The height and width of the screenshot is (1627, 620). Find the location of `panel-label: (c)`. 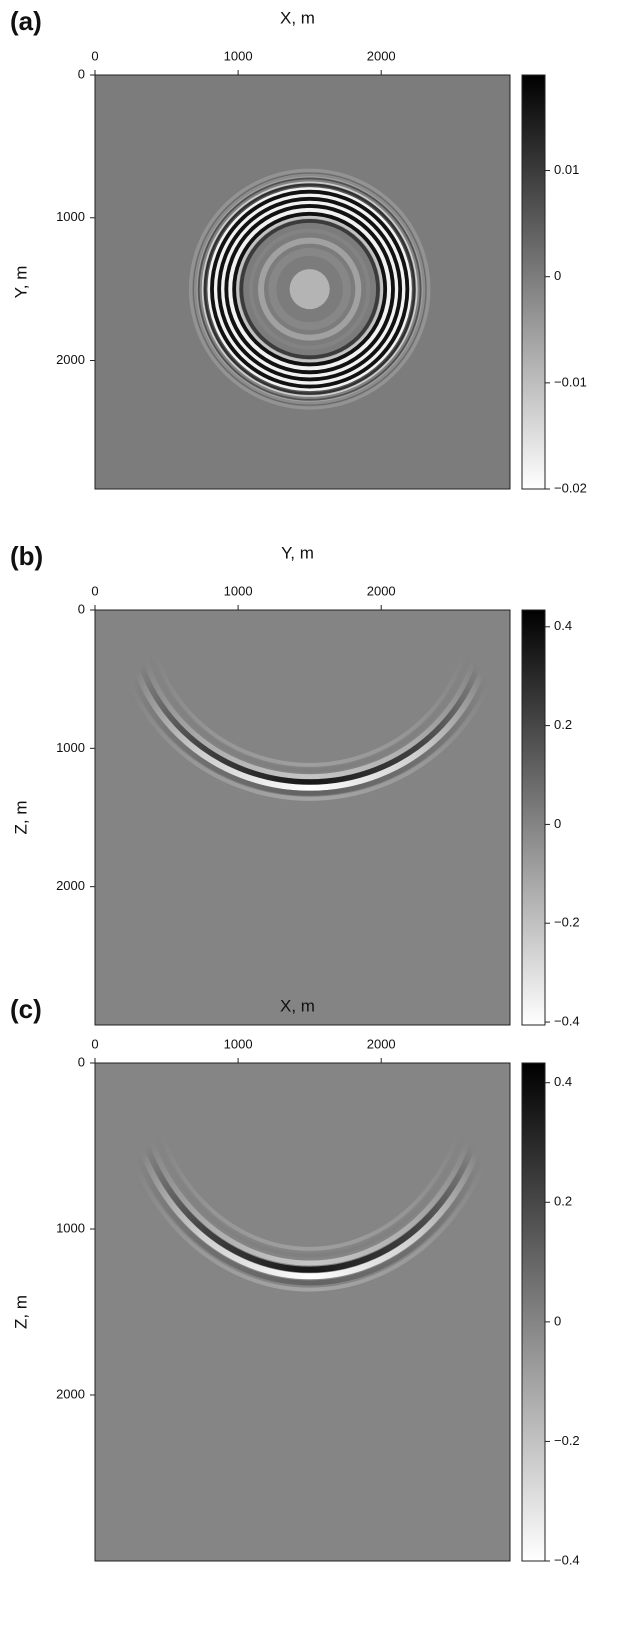

panel-label: (c) is located at coordinates (26, 1009).